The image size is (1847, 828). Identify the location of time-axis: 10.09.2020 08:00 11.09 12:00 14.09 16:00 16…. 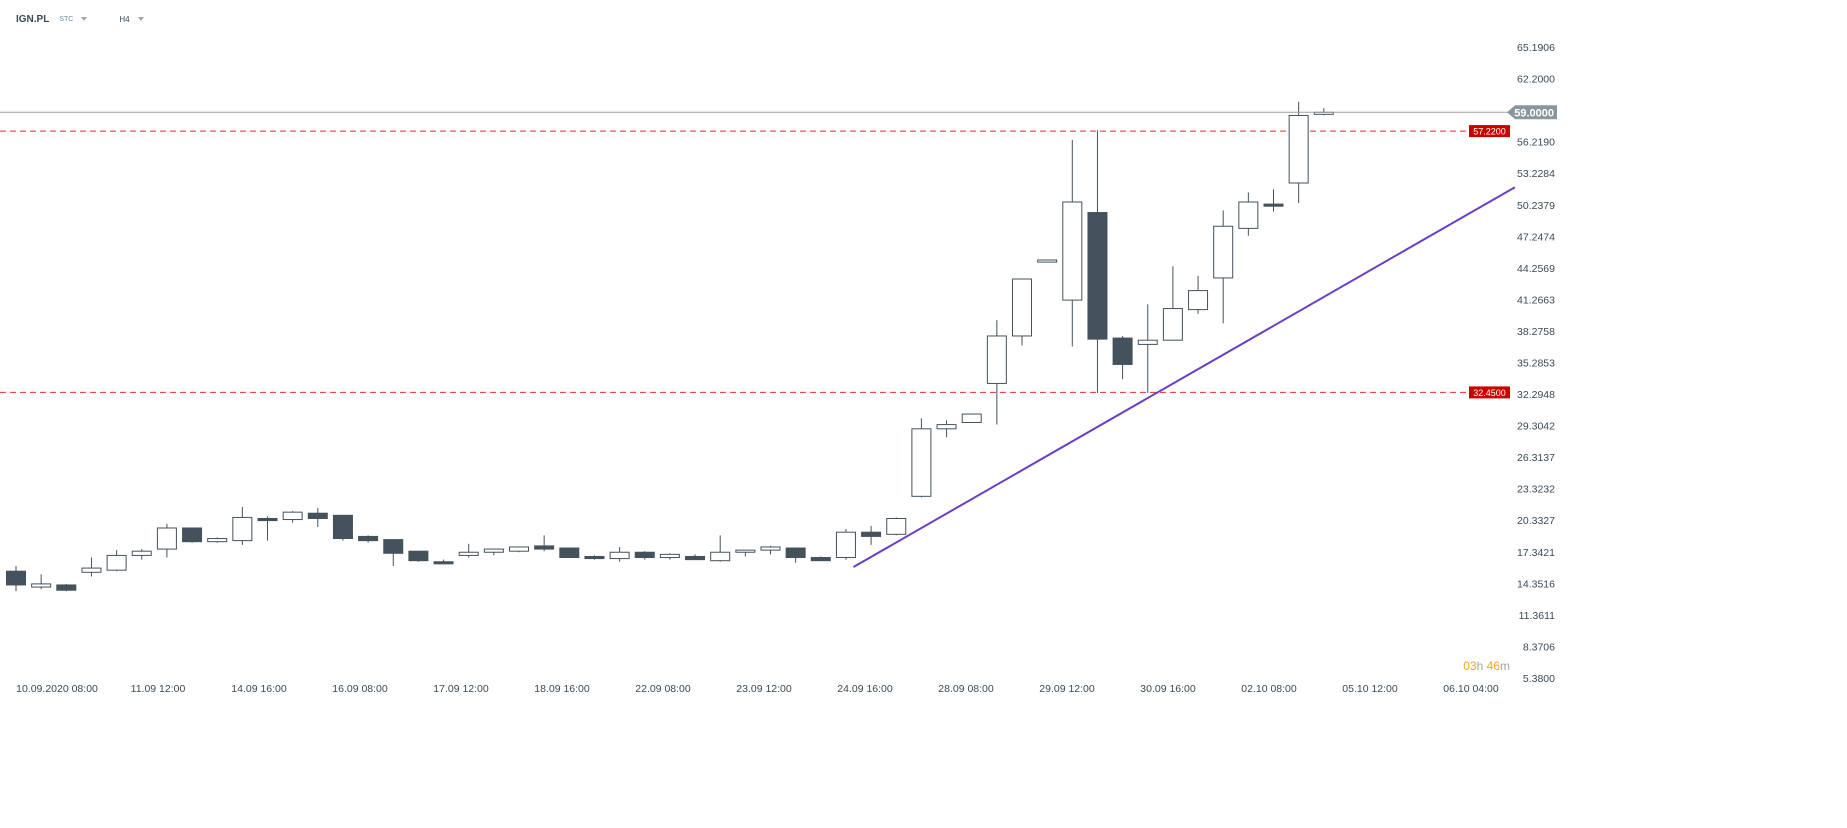
(757, 689).